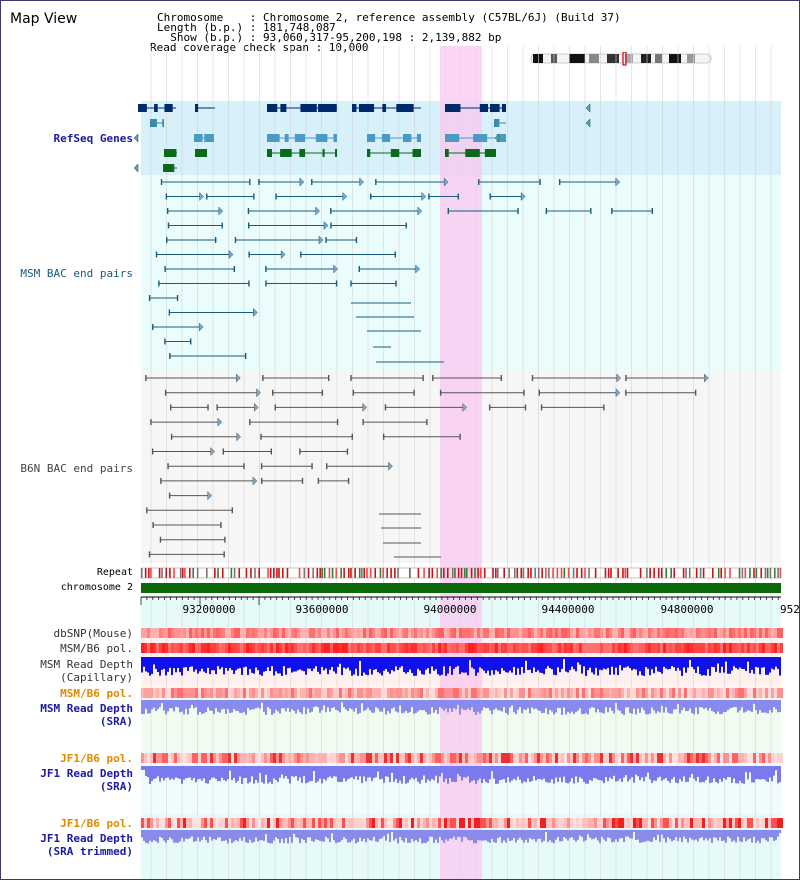 The width and height of the screenshot is (800, 880). I want to click on track-label-jf1-depth: JF1 Read Depth, so click(86, 773).